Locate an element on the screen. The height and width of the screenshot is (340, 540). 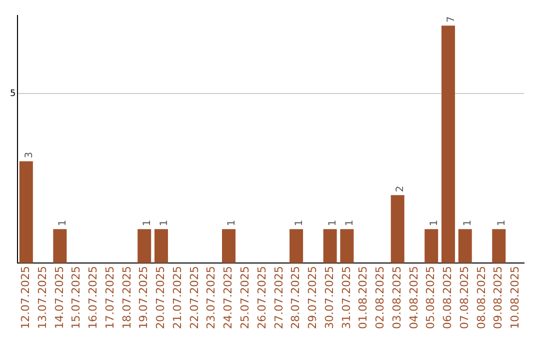
x-tick-label: 31.07.2025 is located at coordinates (346, 298).